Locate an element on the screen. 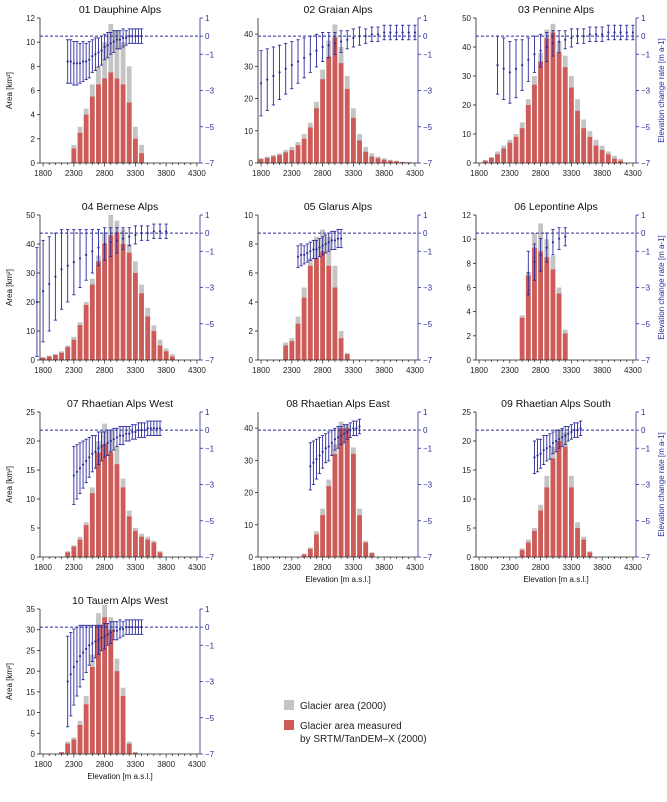 The height and width of the screenshot is (802, 667). y-tick-label: 6 is located at coordinates (251, 273).